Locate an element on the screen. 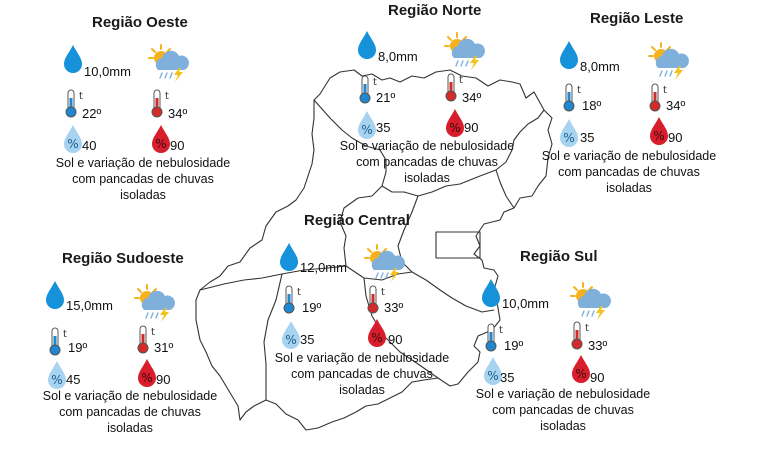 Image resolution: width=759 pixels, height=455 pixels. region-title: Região Sul is located at coordinates (559, 256).